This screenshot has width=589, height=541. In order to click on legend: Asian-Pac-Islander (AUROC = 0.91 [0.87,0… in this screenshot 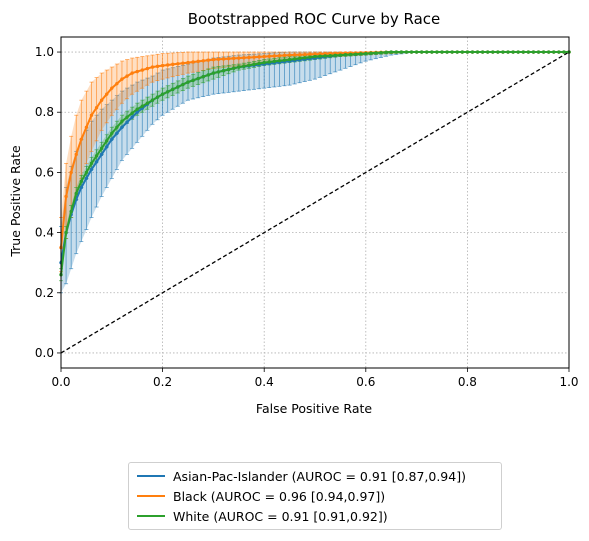, I will do `click(315, 496)`.